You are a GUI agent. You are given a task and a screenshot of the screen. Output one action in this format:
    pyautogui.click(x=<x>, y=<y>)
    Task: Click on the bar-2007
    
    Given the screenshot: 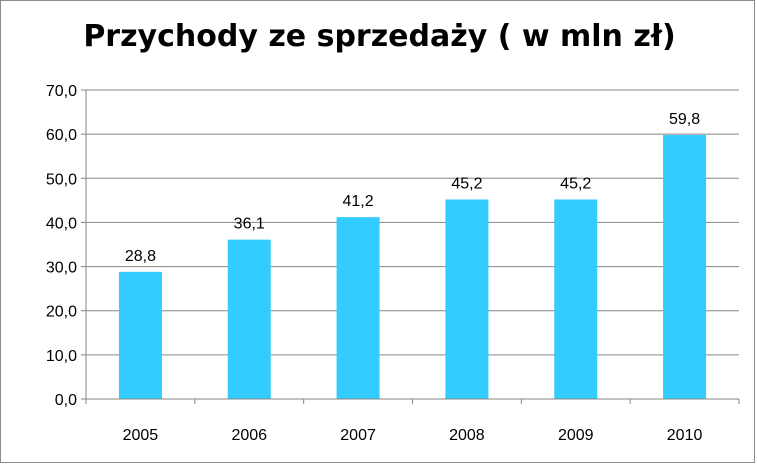 What is the action you would take?
    pyautogui.click(x=358, y=308)
    